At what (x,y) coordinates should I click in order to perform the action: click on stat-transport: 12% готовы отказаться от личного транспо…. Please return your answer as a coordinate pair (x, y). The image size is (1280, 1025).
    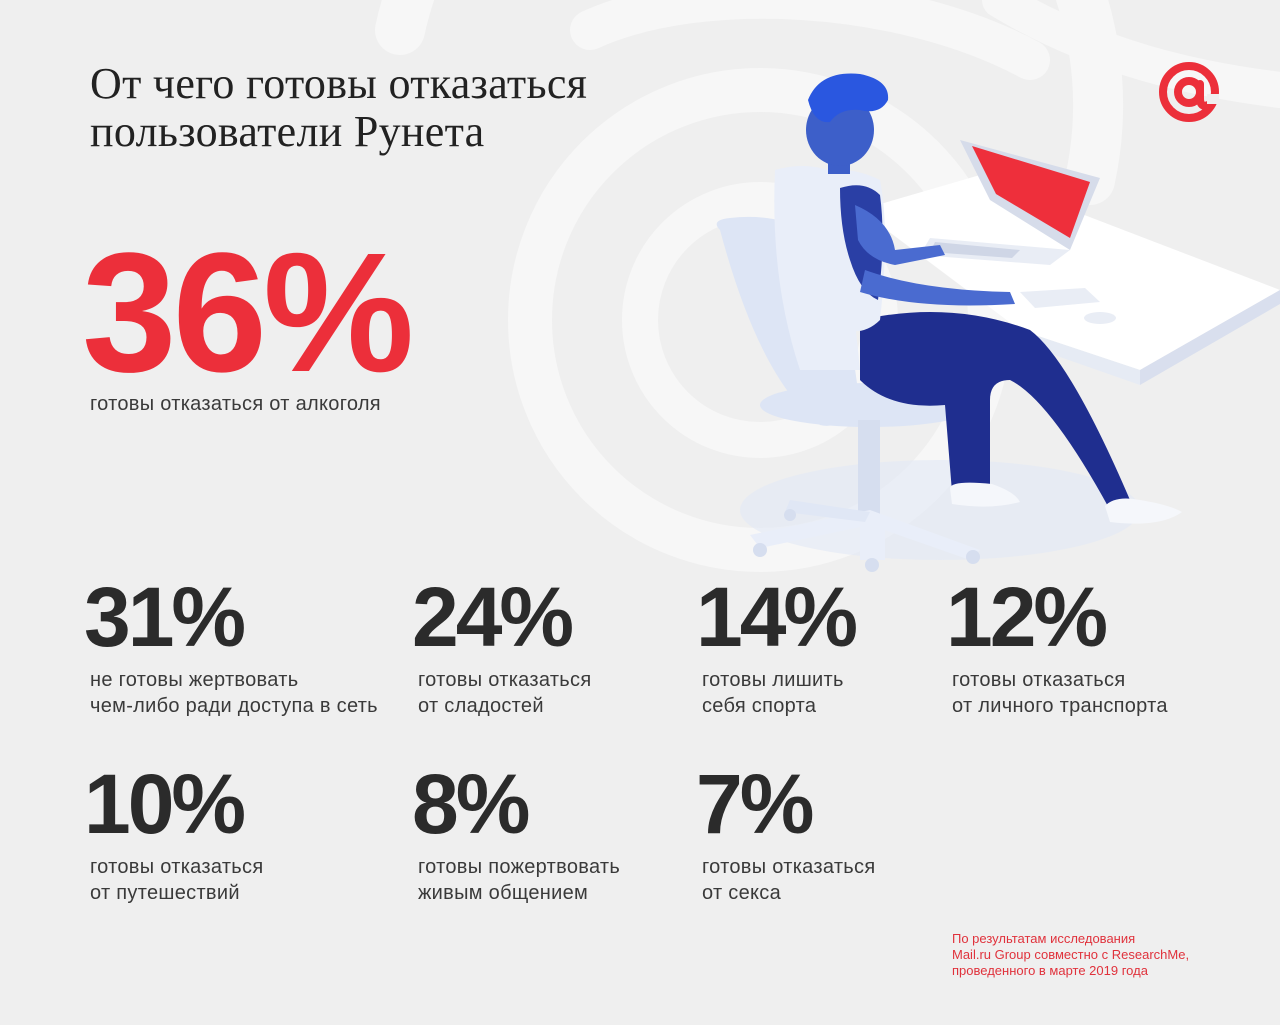
    Looking at the image, I should click on (1057, 647).